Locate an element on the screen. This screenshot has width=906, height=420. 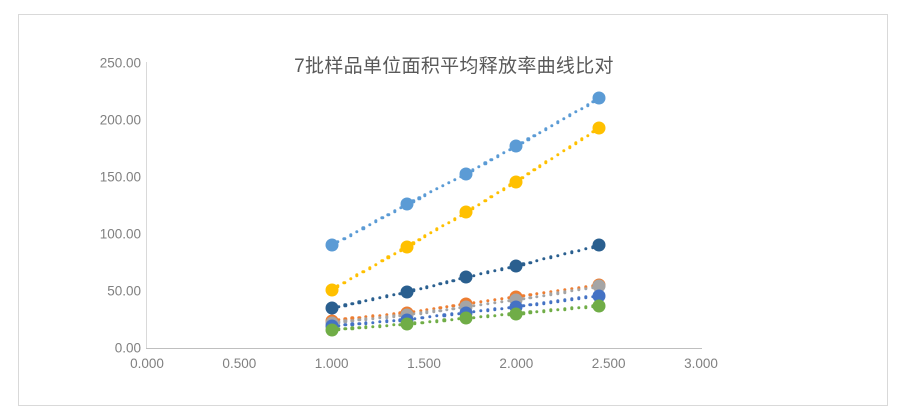
y-axis-line is located at coordinates (146, 205).